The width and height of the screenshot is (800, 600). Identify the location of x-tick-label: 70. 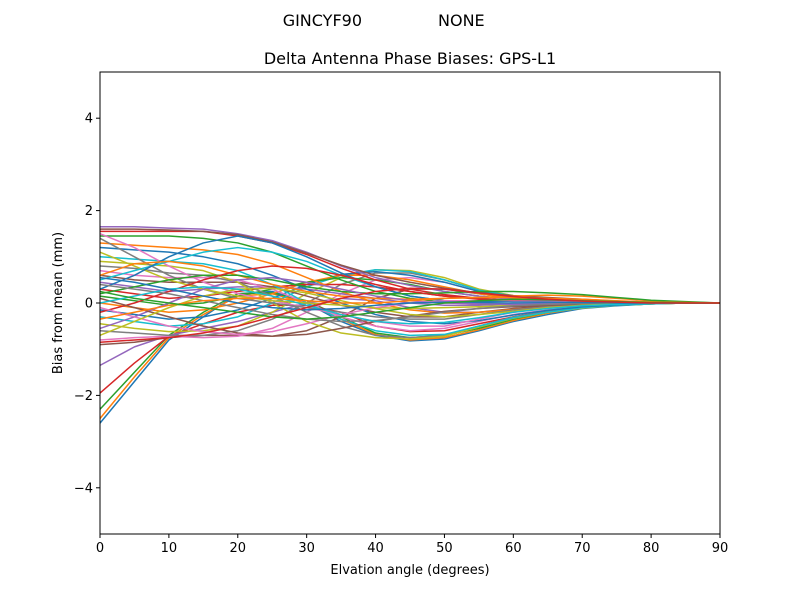
(582, 548).